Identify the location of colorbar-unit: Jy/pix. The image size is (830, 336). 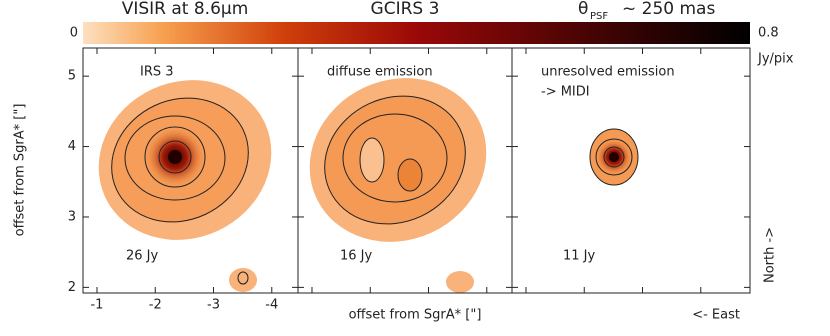
(775, 59).